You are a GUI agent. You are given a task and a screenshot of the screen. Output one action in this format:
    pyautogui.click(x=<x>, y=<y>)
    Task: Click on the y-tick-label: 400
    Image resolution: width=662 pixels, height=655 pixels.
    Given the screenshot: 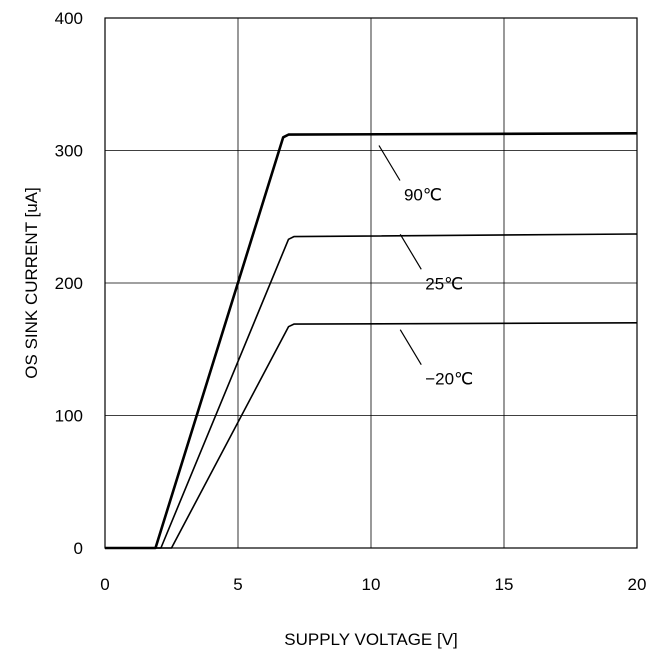 What is the action you would take?
    pyautogui.click(x=69, y=18)
    